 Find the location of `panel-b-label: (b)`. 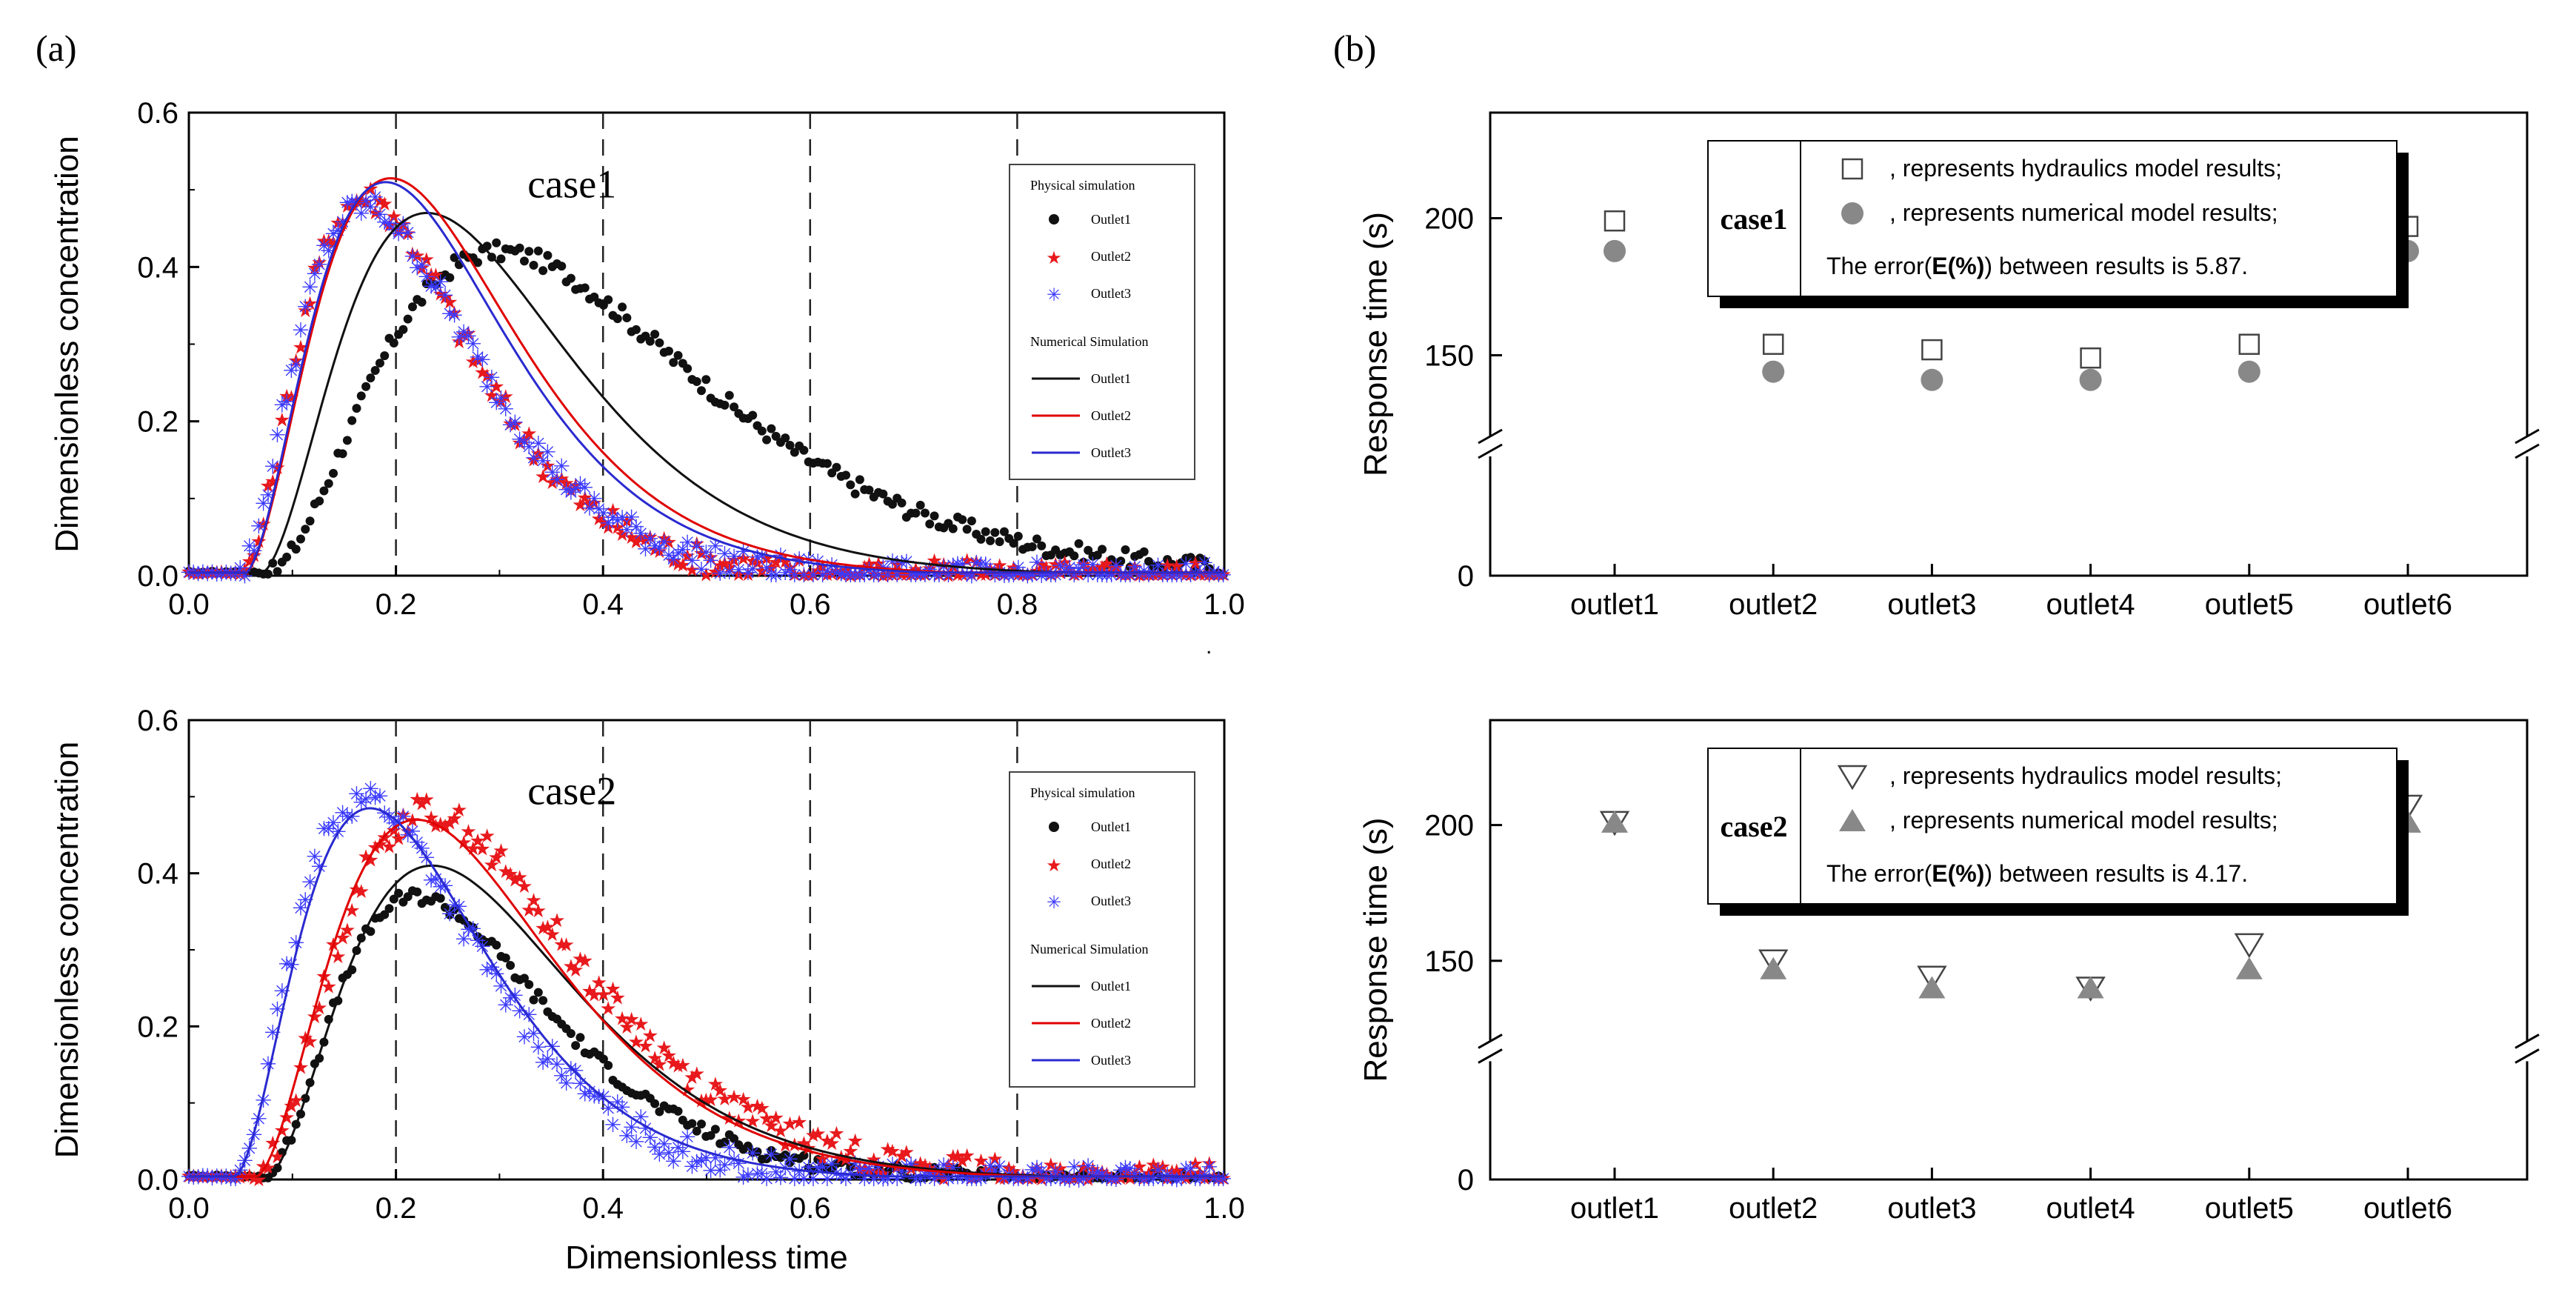

panel-b-label: (b) is located at coordinates (1354, 48).